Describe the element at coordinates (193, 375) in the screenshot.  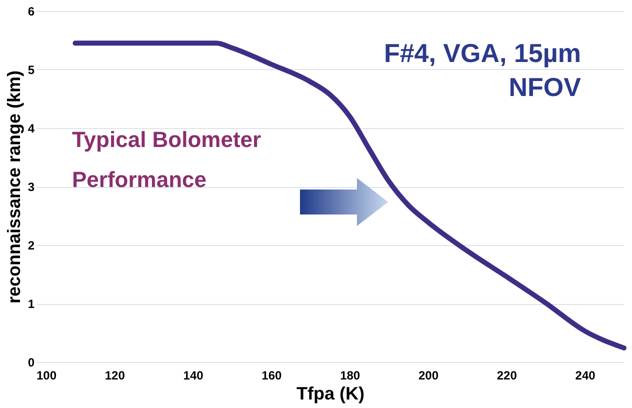
I see `x-tick-label: 140` at that location.